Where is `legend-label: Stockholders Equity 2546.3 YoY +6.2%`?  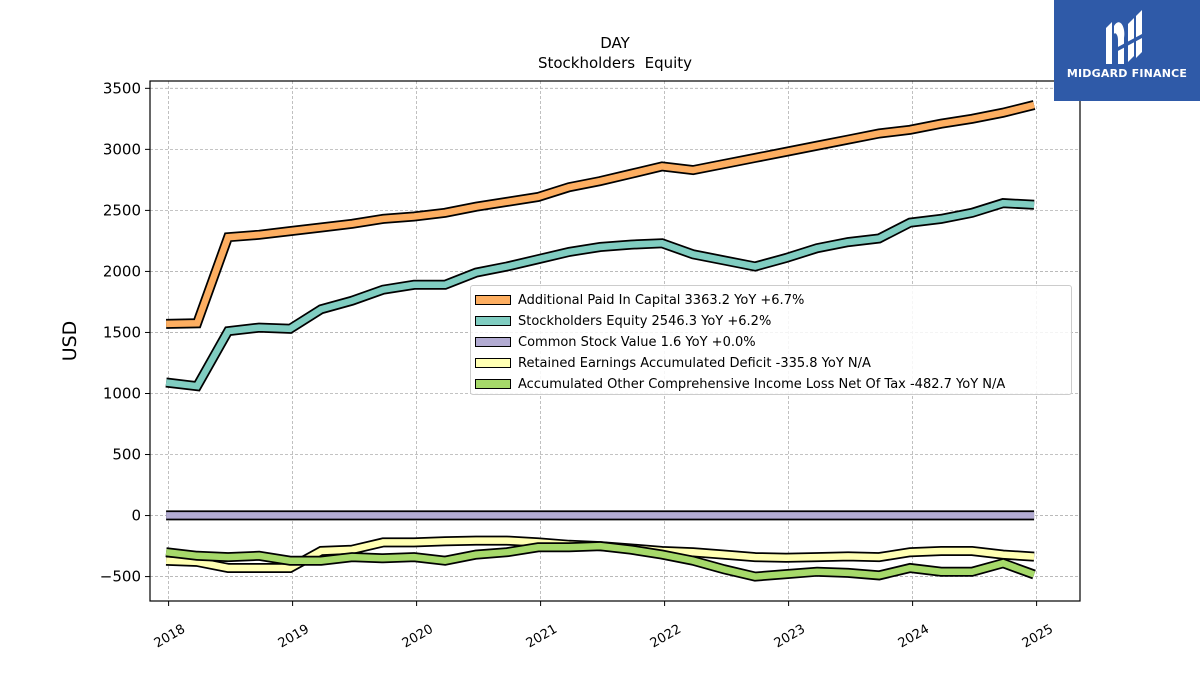 legend-label: Stockholders Equity 2546.3 YoY +6.2% is located at coordinates (645, 321).